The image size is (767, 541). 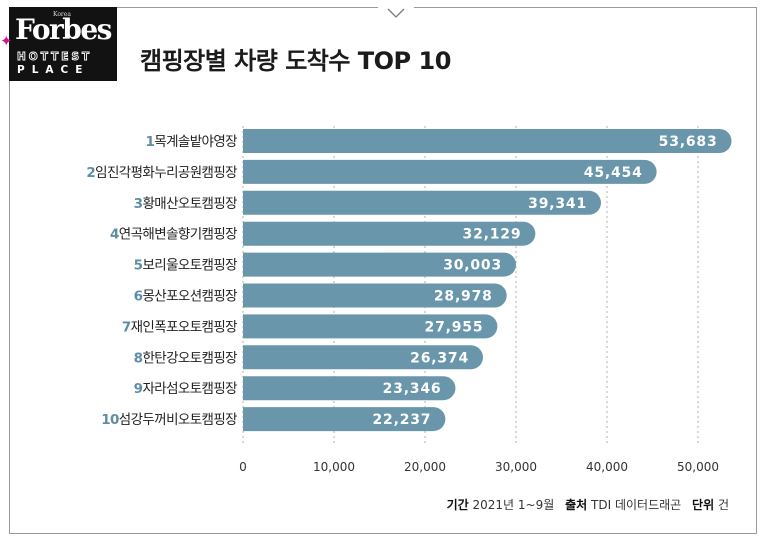 What do you see at coordinates (513, 505) in the screenshot?
I see `period-value: 2021년 1~9월` at bounding box center [513, 505].